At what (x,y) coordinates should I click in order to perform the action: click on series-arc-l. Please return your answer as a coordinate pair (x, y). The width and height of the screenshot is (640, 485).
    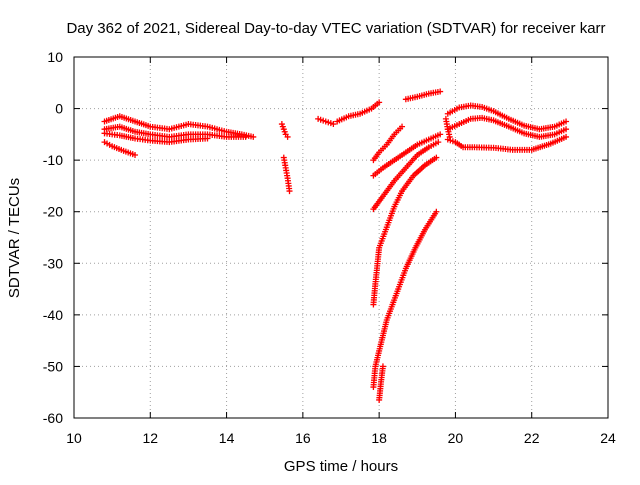
    Looking at the image, I should click on (507, 143).